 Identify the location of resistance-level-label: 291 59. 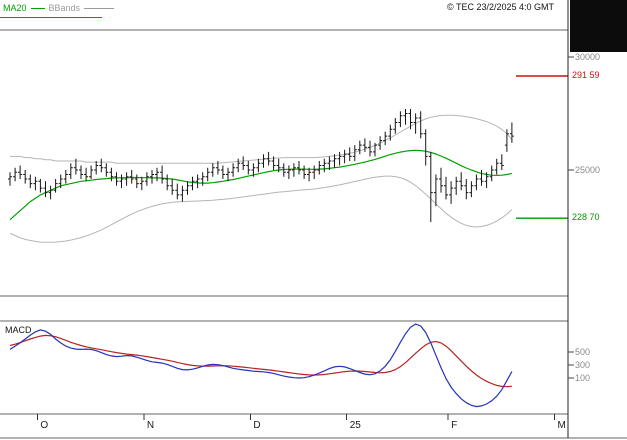
(586, 75).